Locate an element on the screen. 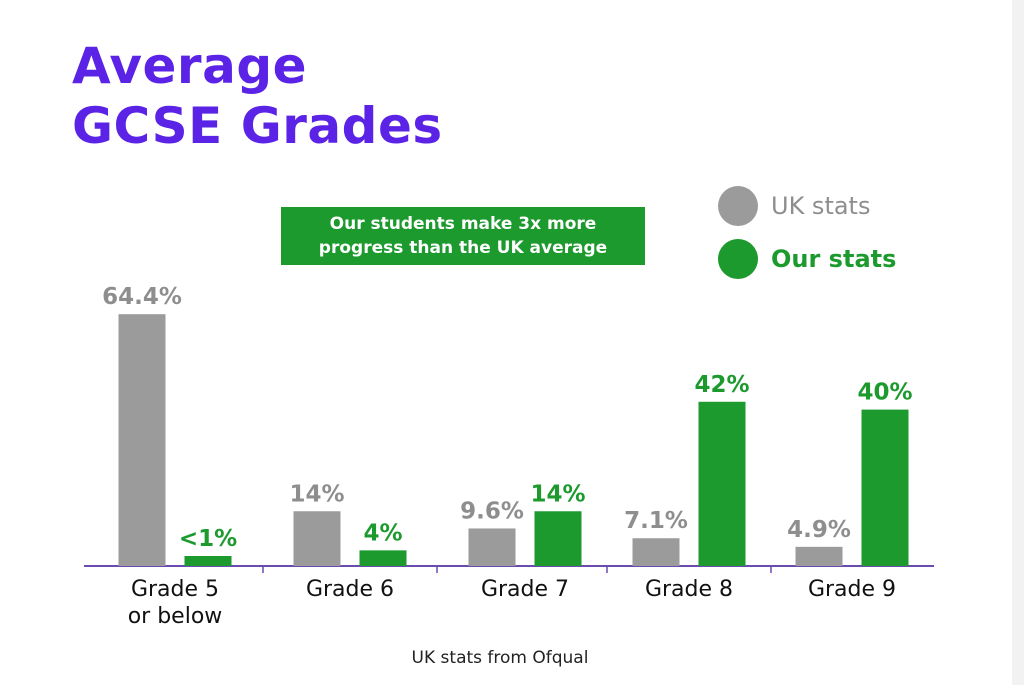  data-label-ours-3: 14% is located at coordinates (557, 494).